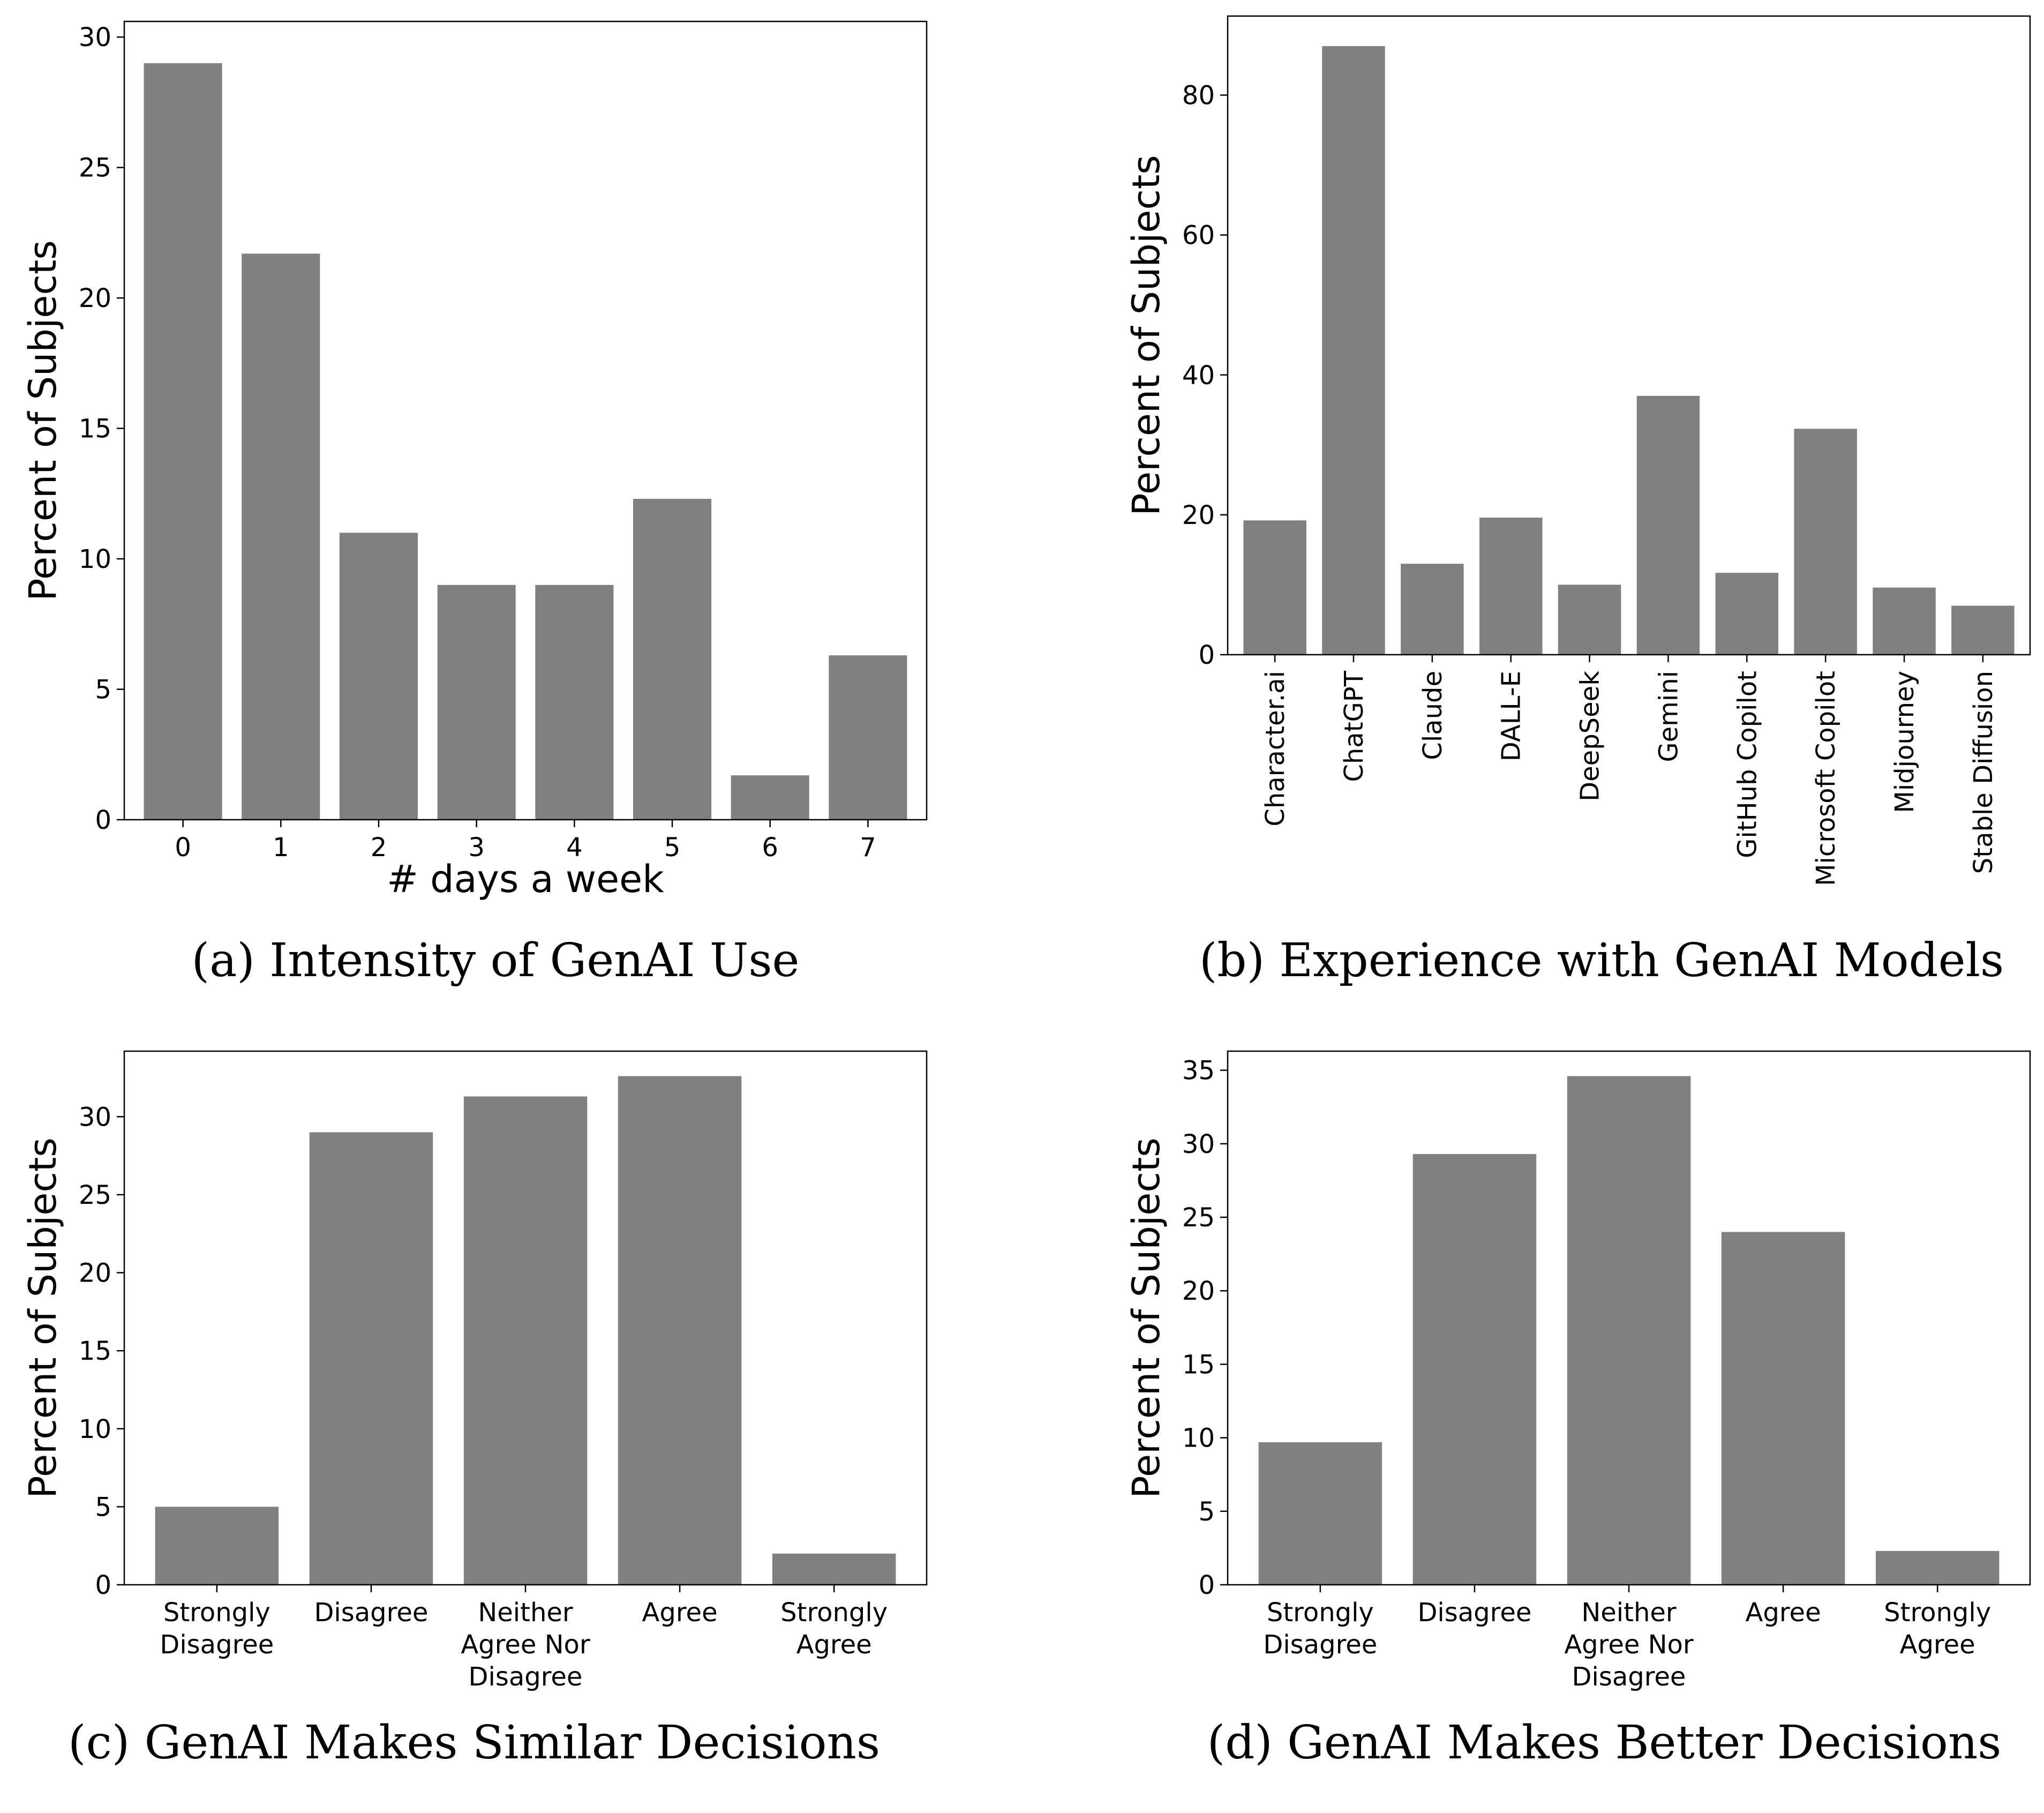  I want to click on x-tick-label-line: 7, so click(868, 848).